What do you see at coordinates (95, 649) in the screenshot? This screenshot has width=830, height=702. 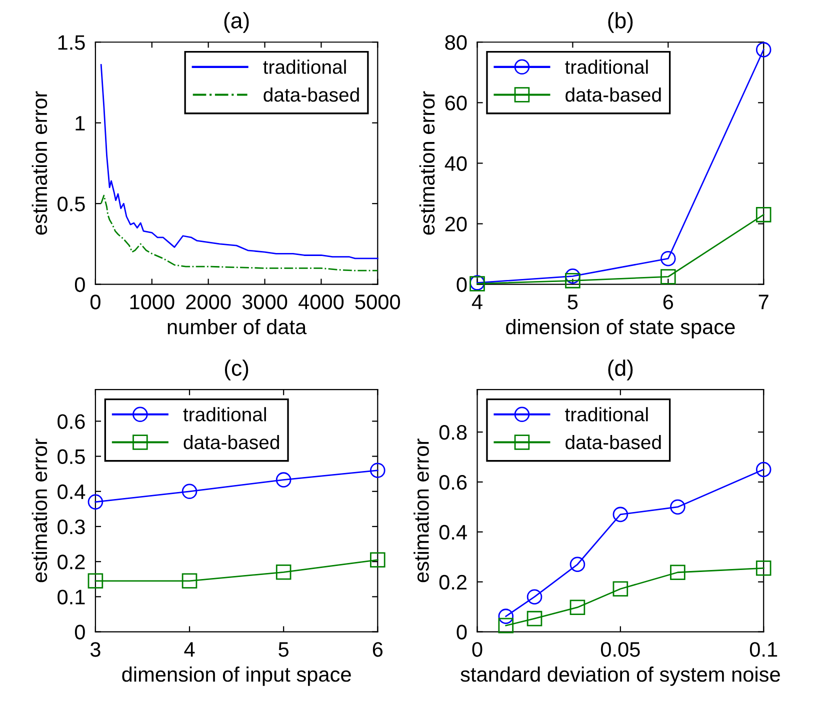 I see `x-tick-label: 3` at bounding box center [95, 649].